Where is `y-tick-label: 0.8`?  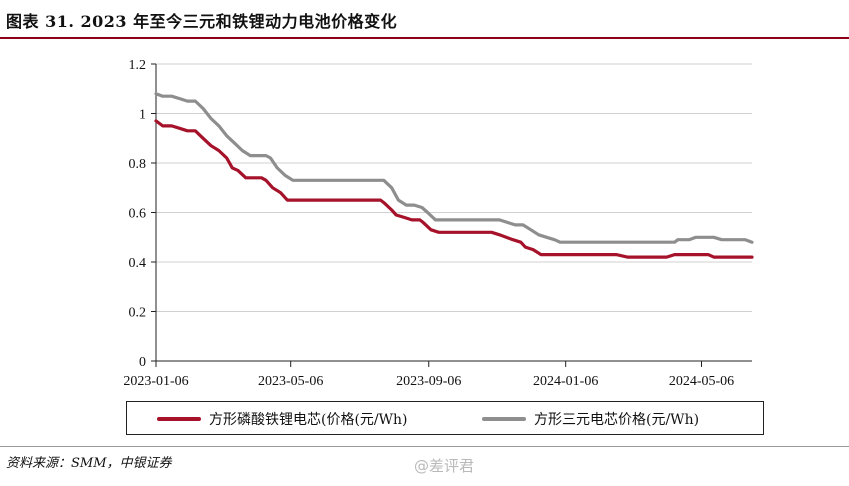 y-tick-label: 0.8 is located at coordinates (138, 164).